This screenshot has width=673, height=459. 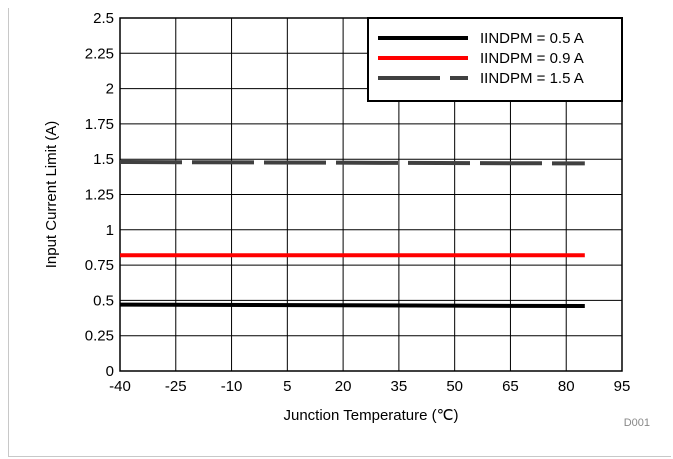 What do you see at coordinates (454, 386) in the screenshot?
I see `x-tick-label: 50` at bounding box center [454, 386].